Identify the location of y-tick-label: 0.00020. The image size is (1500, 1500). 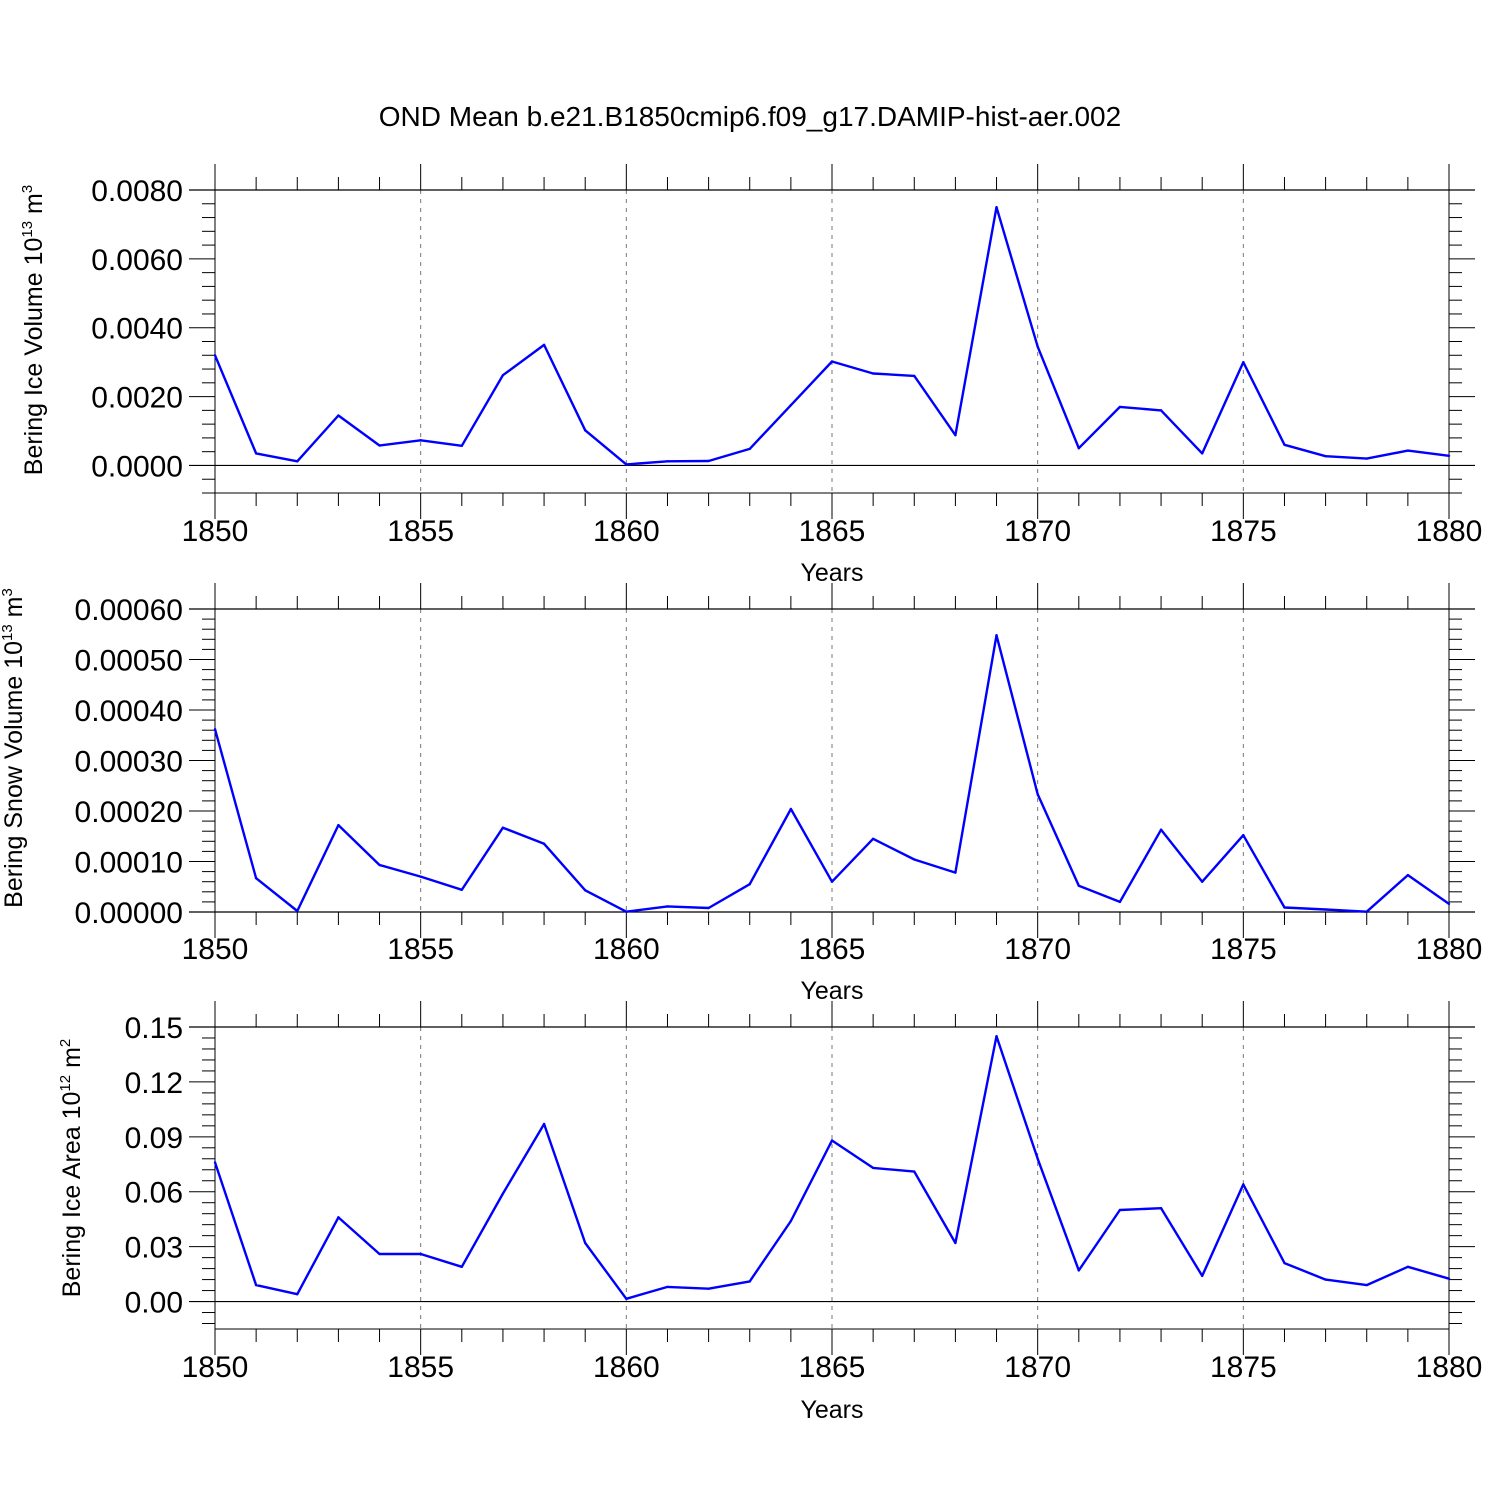
(129, 812).